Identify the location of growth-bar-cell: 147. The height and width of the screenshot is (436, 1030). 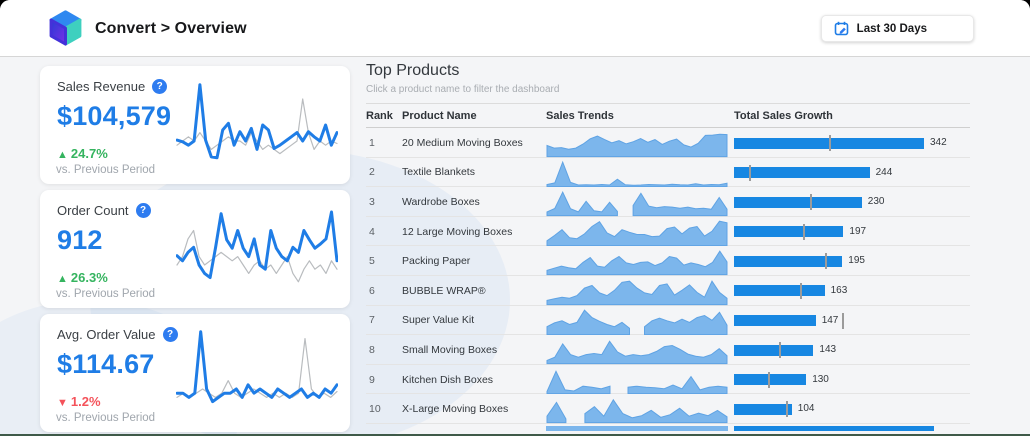
(852, 321).